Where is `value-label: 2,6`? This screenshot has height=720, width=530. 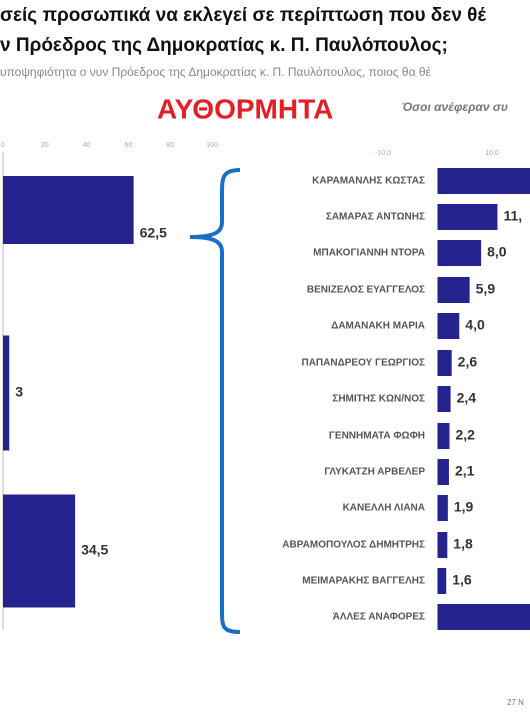
value-label: 2,6 is located at coordinates (468, 362).